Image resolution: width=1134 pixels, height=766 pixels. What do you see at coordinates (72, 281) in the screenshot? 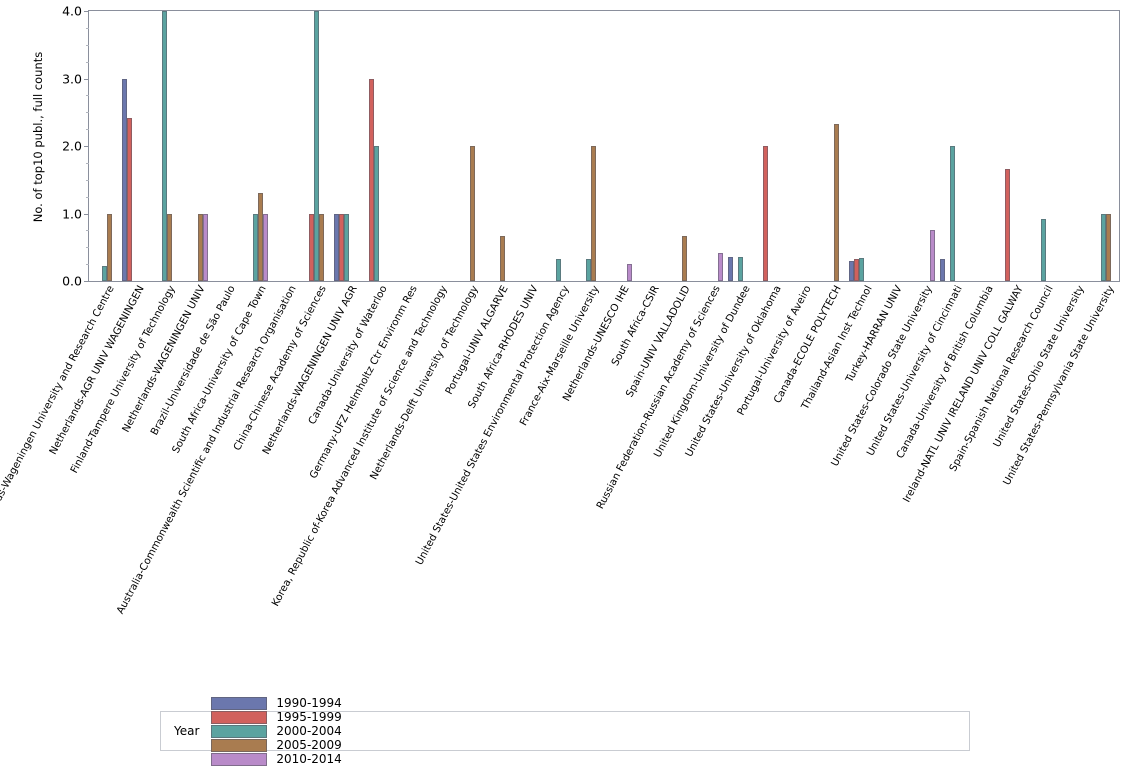
I see `y-axis-tick-label: 0.0` at bounding box center [72, 281].